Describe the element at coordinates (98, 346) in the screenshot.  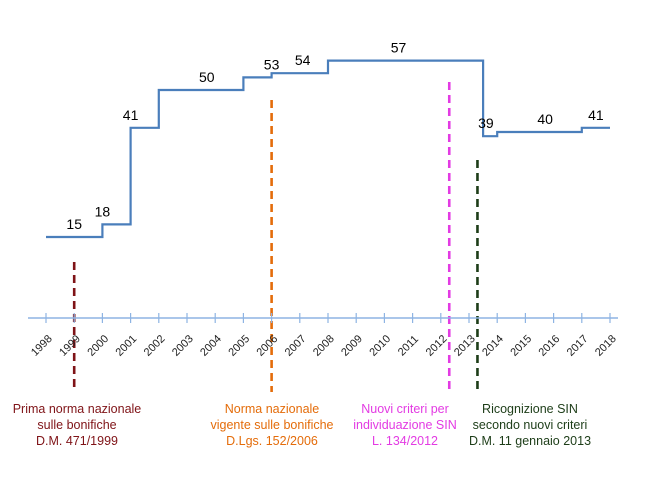
I see `x-tick-label: 2000` at that location.